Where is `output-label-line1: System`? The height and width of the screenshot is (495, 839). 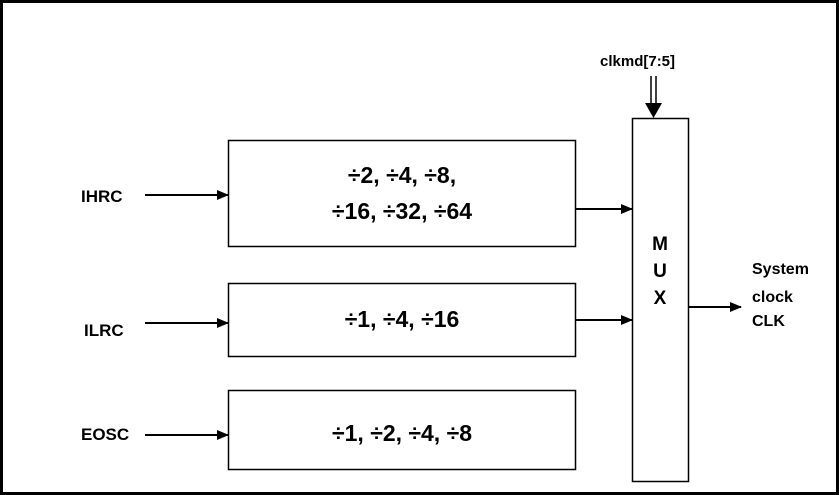 output-label-line1: System is located at coordinates (780, 269).